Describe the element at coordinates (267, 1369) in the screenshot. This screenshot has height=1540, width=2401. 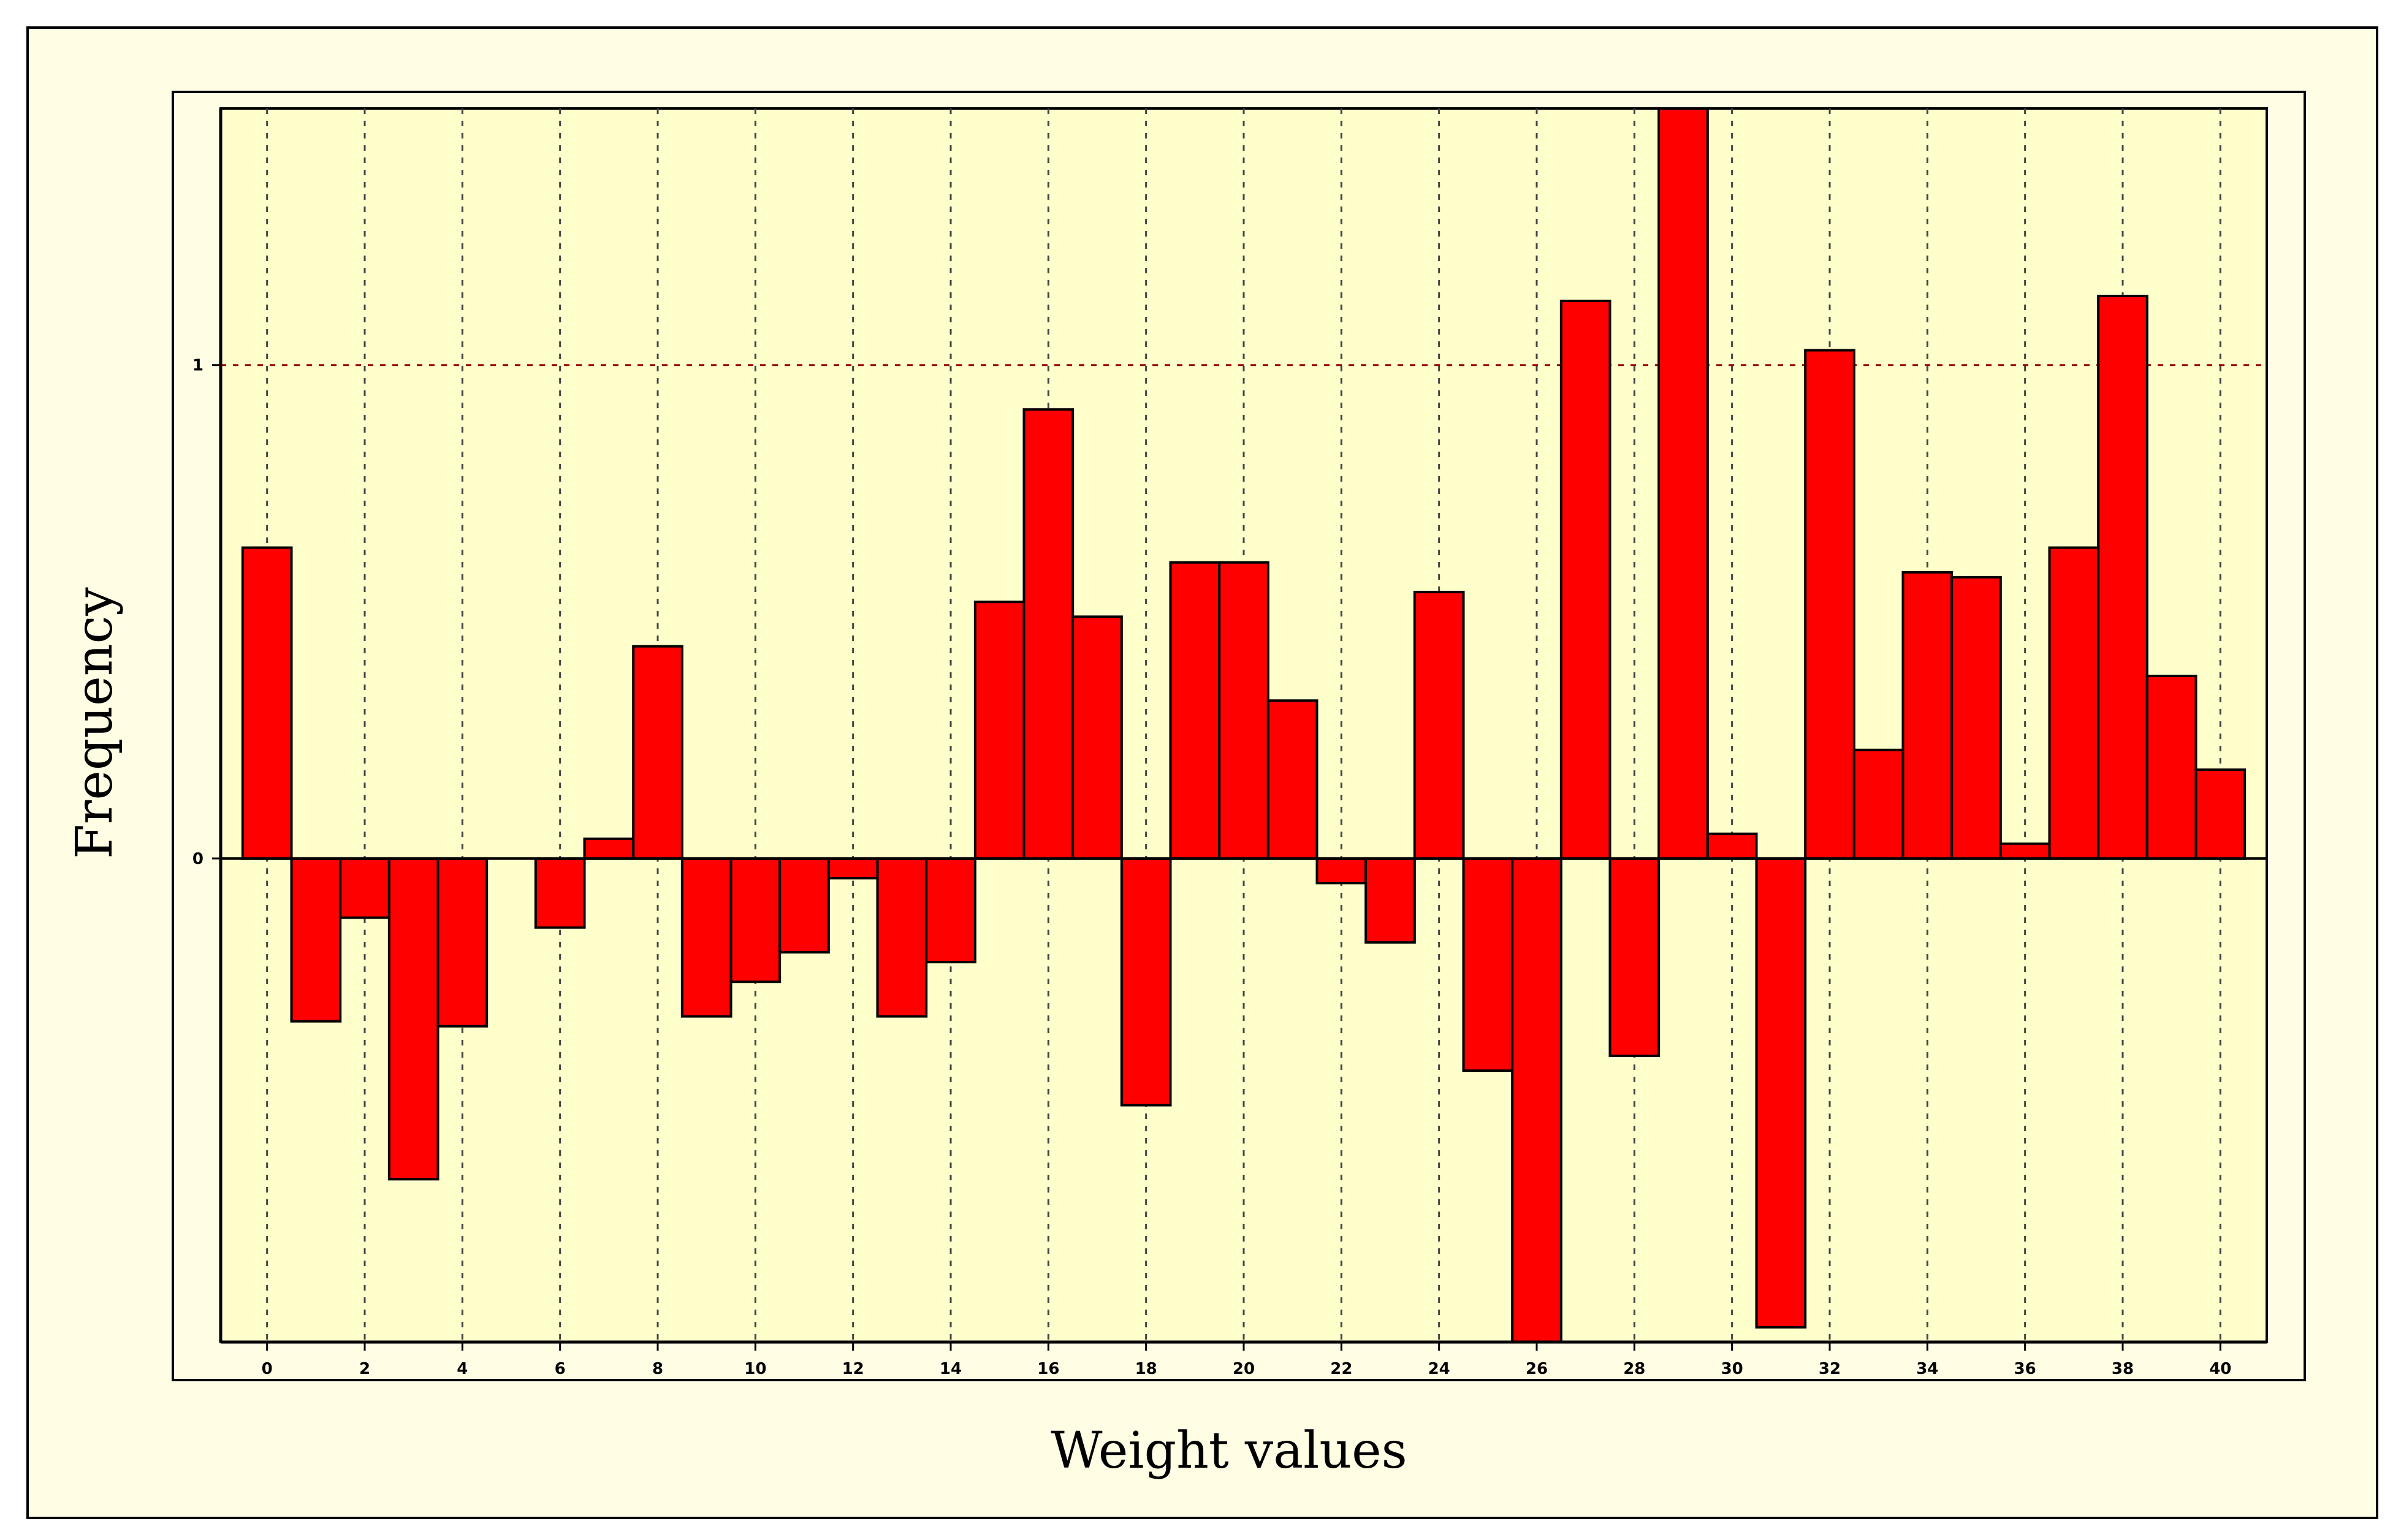
I see `x-tick-label: 0` at that location.